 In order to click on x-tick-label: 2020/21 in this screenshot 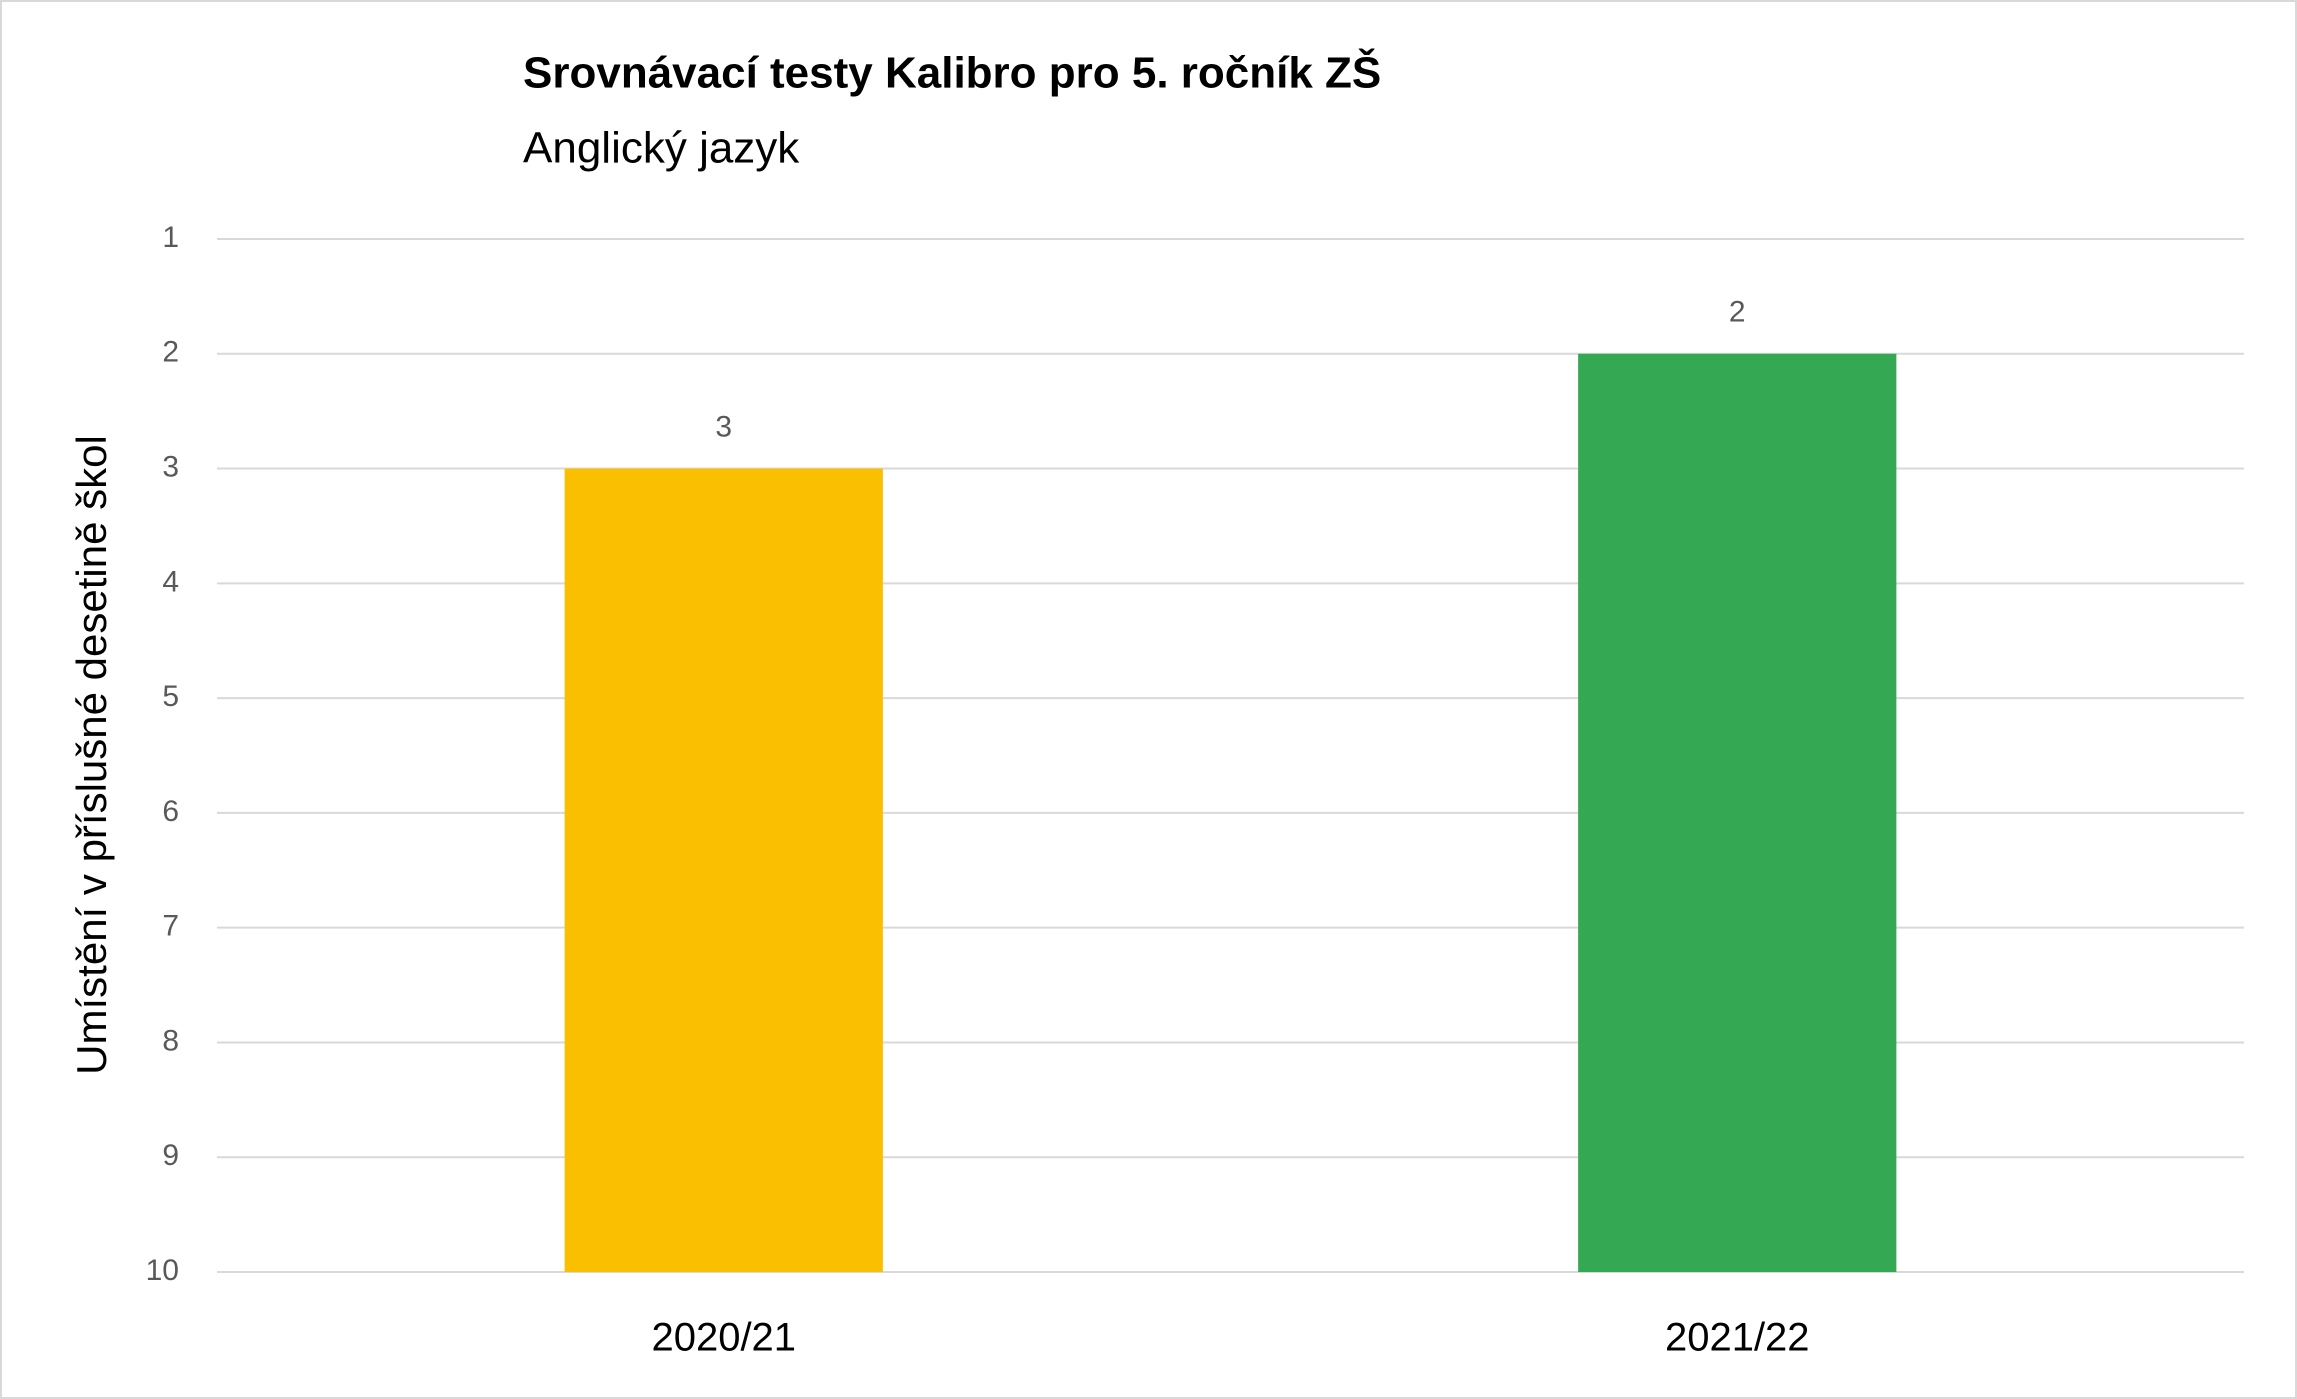, I will do `click(723, 1338)`.